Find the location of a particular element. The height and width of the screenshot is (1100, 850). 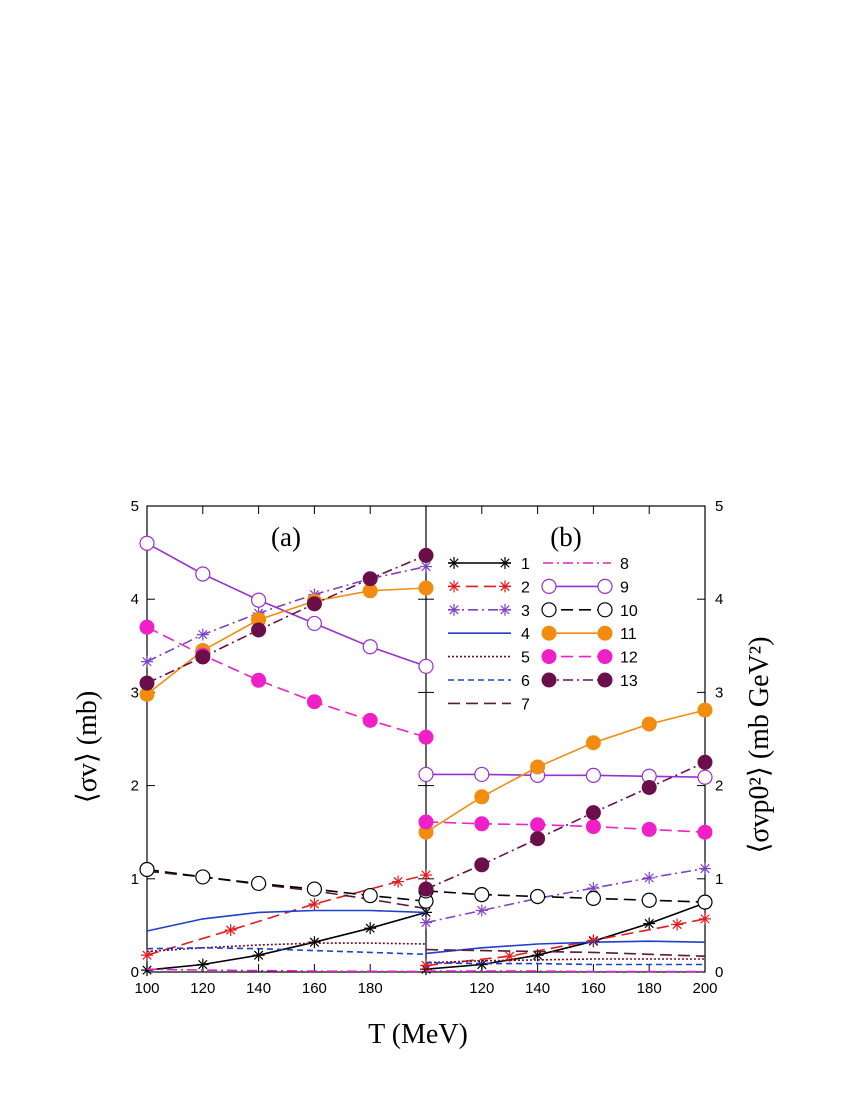

panel-label-a: (a) is located at coordinates (286, 537).